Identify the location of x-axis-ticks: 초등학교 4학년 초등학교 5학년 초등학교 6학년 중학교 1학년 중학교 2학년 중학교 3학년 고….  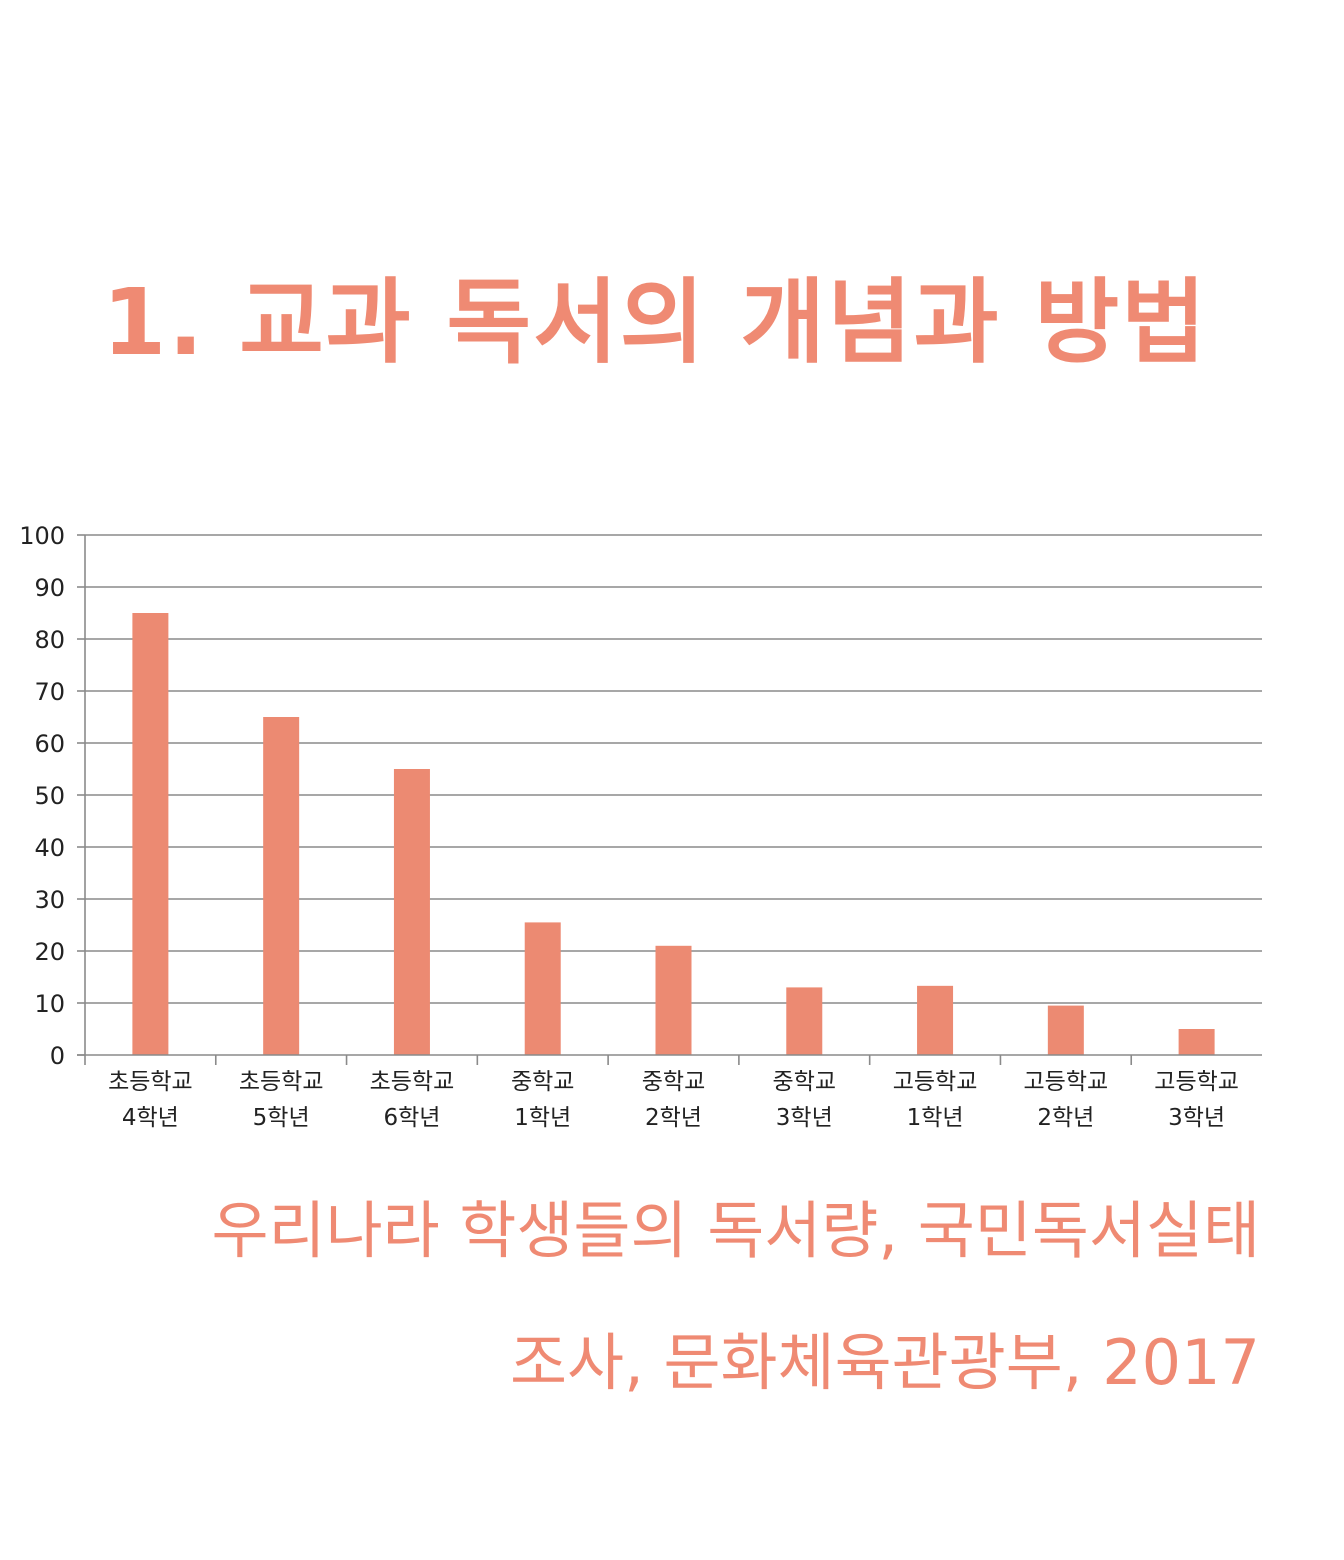
(673, 1093).